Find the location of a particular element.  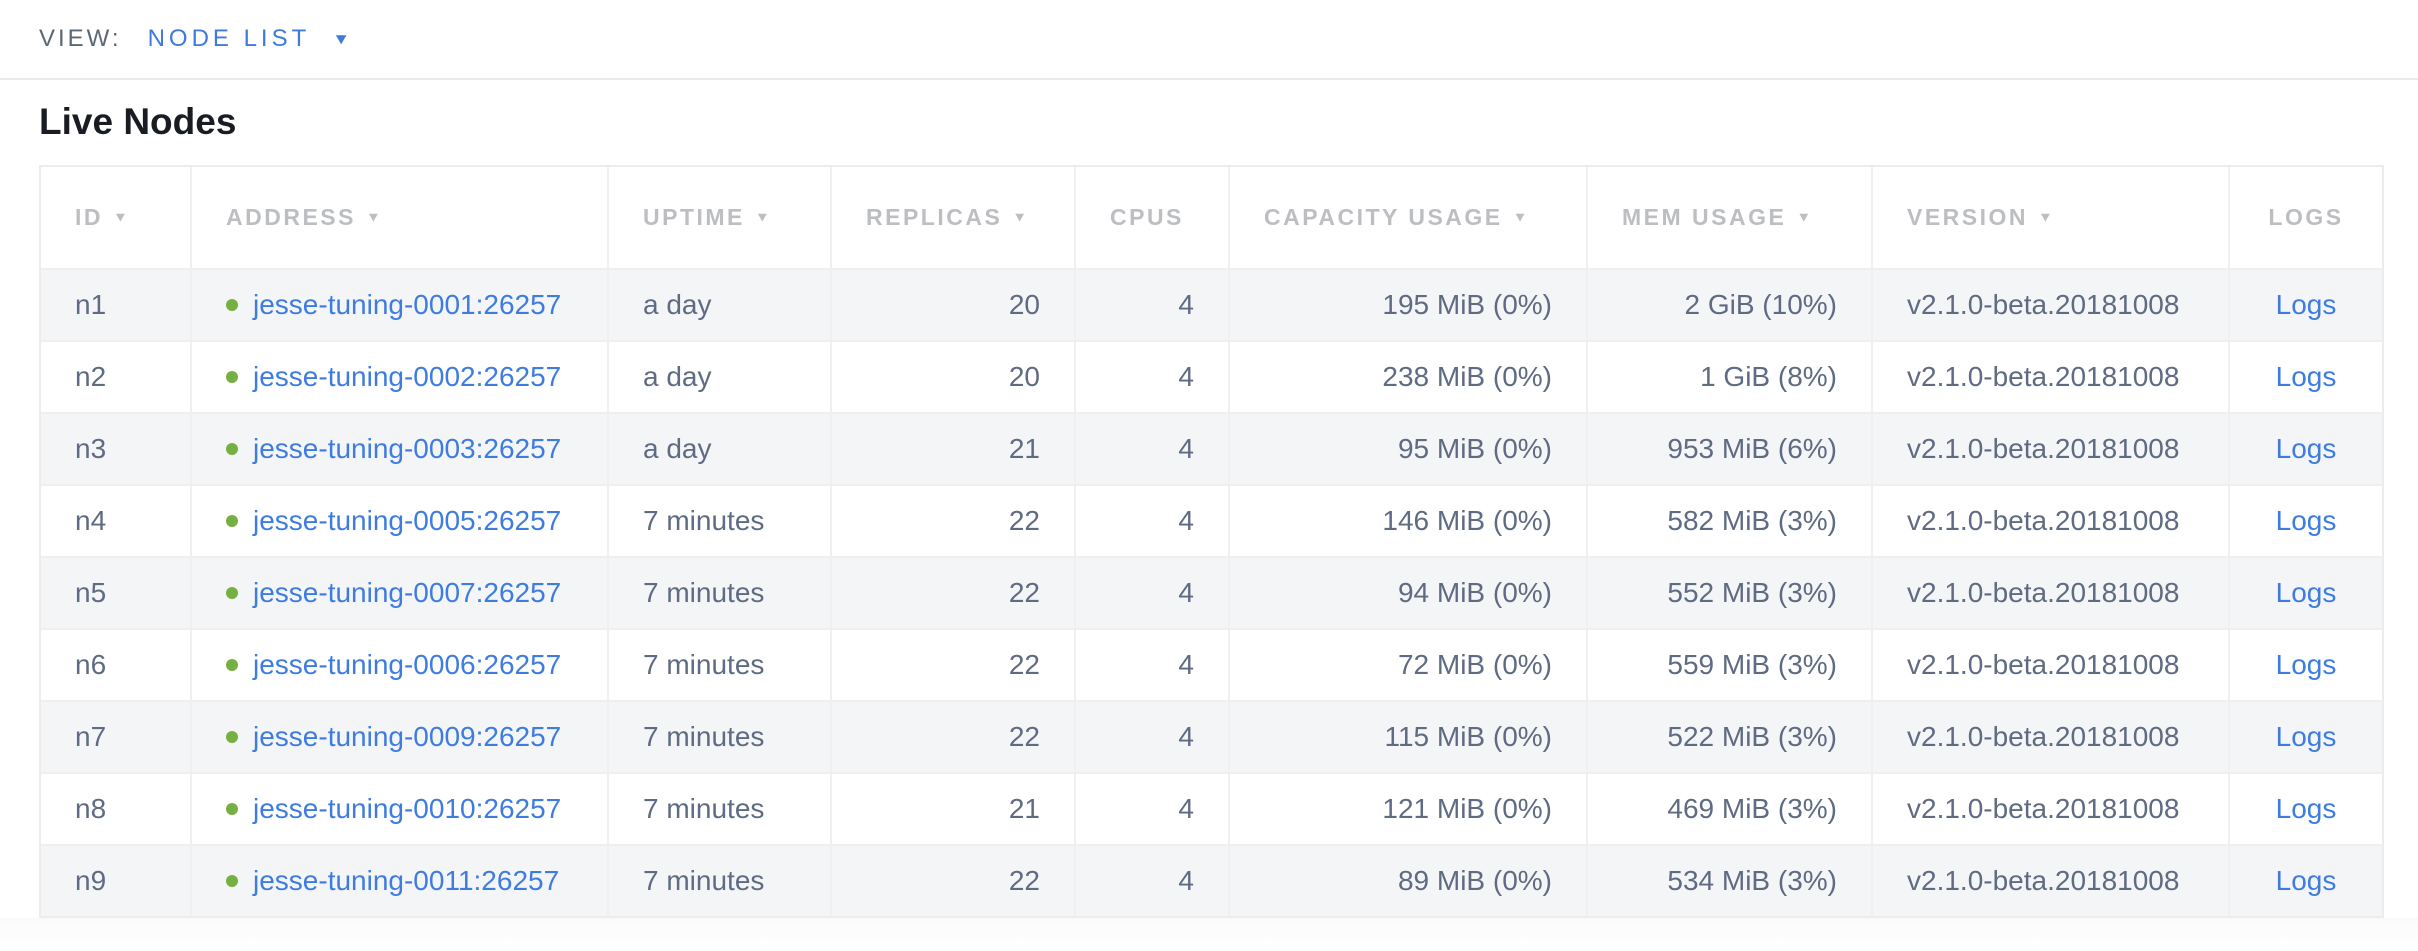

node-address-cell: jesse-tuning-0006:26257 is located at coordinates (398, 665).